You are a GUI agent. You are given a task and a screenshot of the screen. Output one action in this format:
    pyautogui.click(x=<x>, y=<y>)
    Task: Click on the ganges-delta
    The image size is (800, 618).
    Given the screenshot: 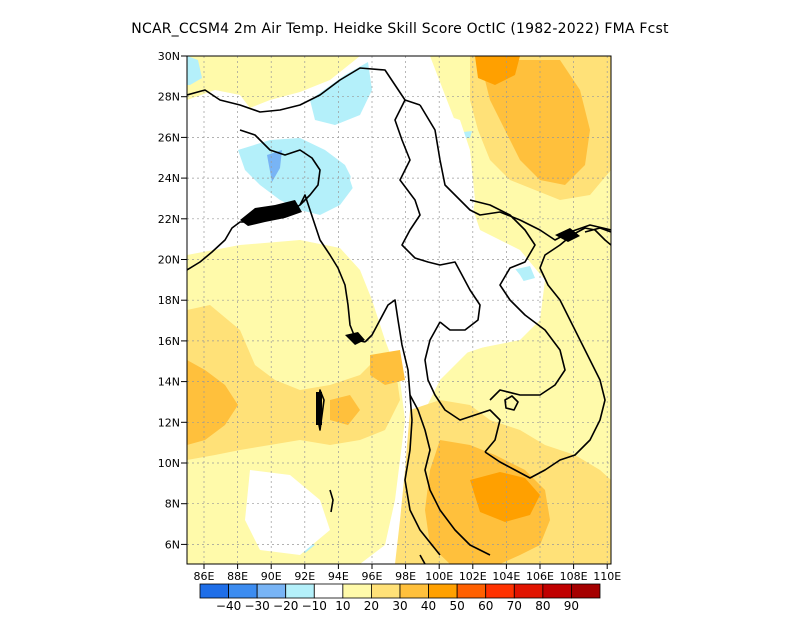 What is the action you would take?
    pyautogui.click(x=271, y=213)
    